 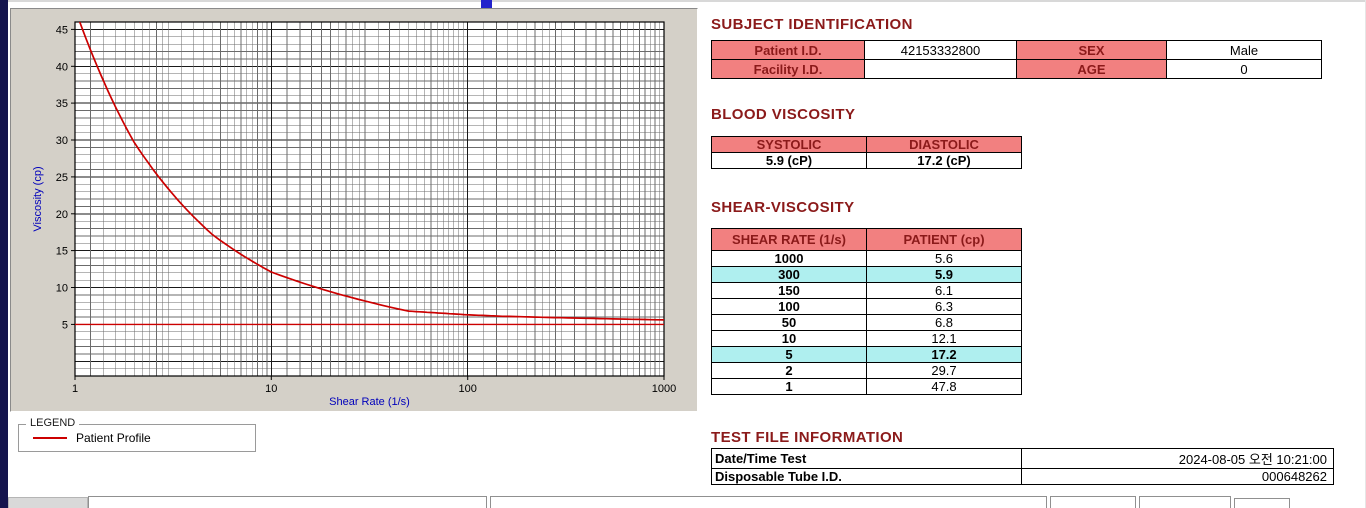 What do you see at coordinates (783, 207) in the screenshot?
I see `shear-viscosity-title: SHEAR-VISCOSITY` at bounding box center [783, 207].